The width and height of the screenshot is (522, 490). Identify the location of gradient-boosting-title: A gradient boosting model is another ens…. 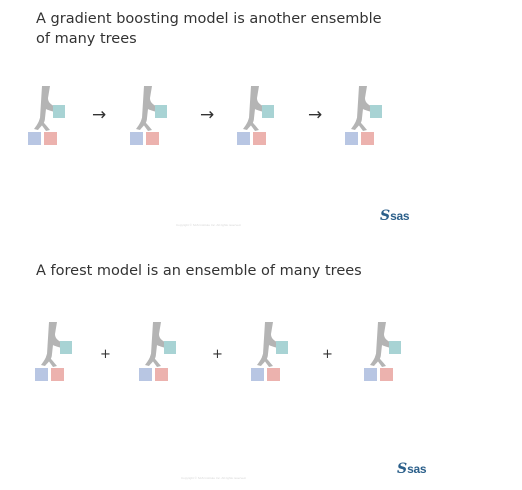
(209, 29).